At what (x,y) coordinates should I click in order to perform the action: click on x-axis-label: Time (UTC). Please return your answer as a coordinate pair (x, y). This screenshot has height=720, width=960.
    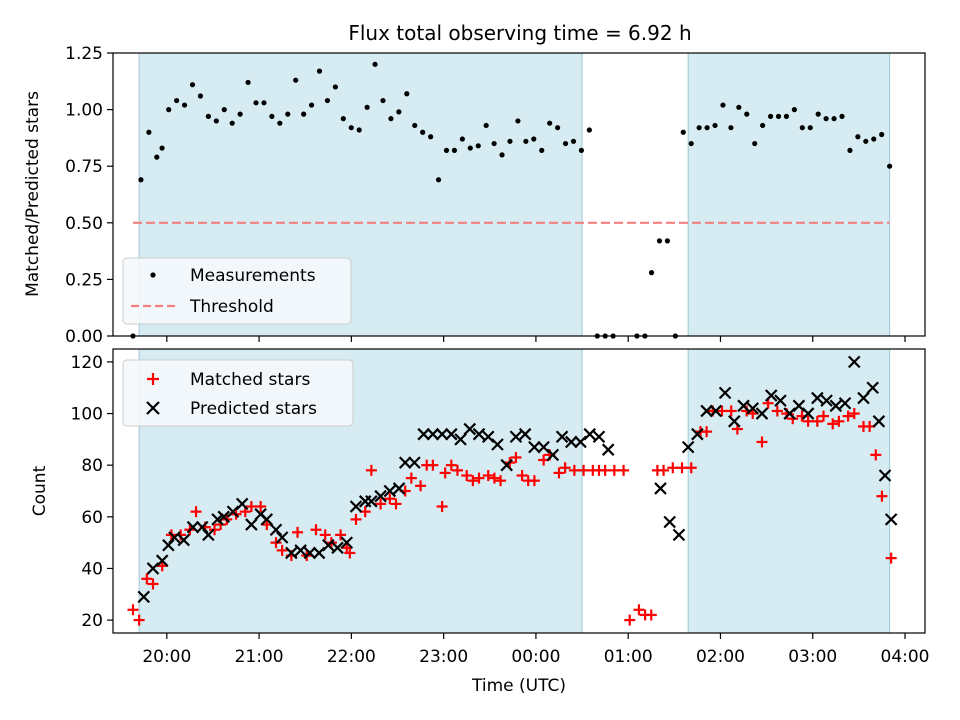
    Looking at the image, I should click on (518, 686).